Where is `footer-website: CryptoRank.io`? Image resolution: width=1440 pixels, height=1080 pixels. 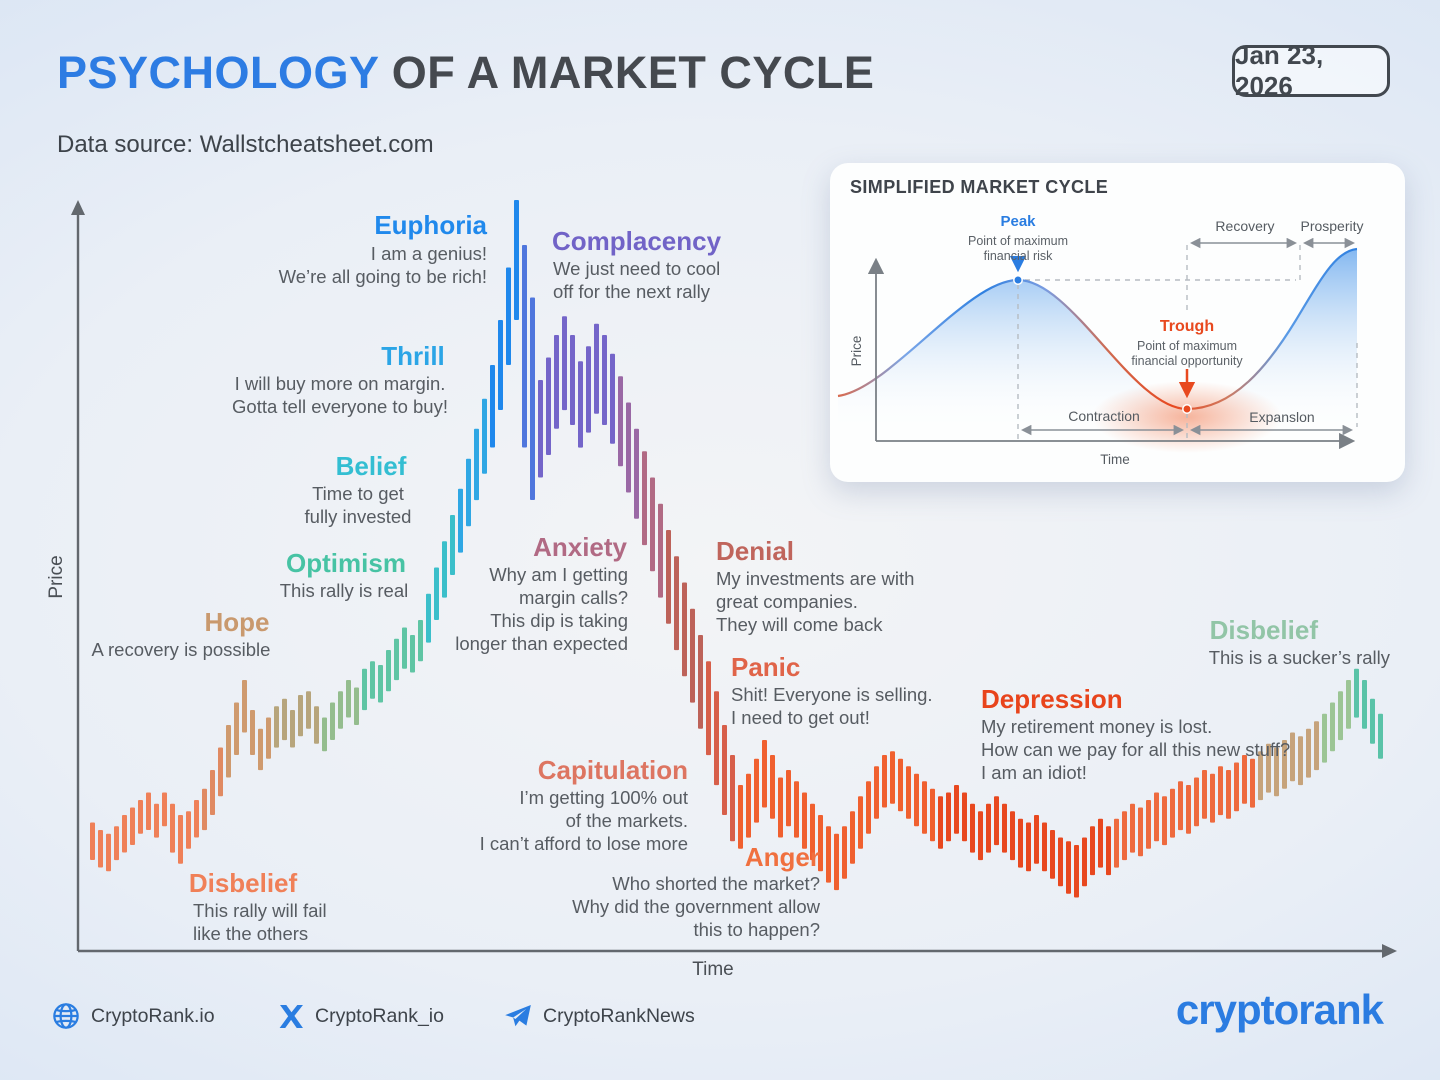
footer-website: CryptoRank.io is located at coordinates (133, 1016).